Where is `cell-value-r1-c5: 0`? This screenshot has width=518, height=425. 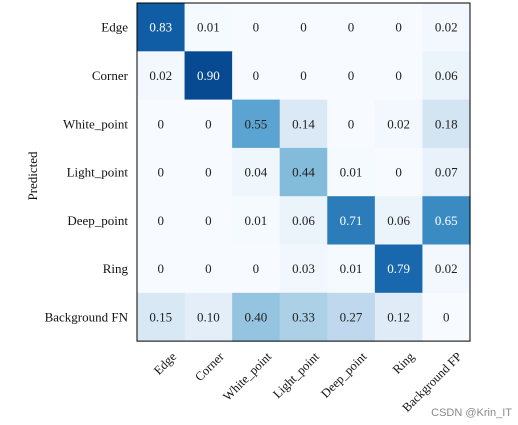 cell-value-r1-c5: 0 is located at coordinates (398, 75).